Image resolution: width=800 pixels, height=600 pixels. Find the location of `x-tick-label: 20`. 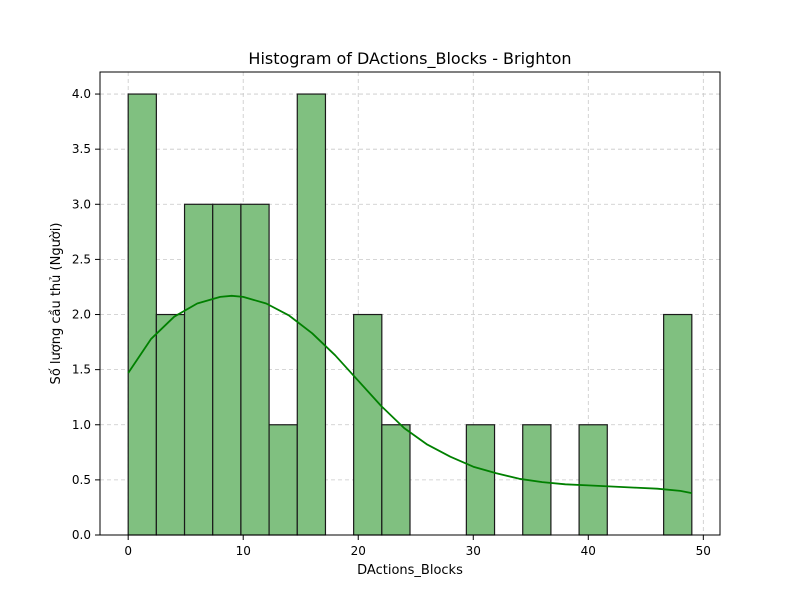

x-tick-label: 20 is located at coordinates (358, 551).